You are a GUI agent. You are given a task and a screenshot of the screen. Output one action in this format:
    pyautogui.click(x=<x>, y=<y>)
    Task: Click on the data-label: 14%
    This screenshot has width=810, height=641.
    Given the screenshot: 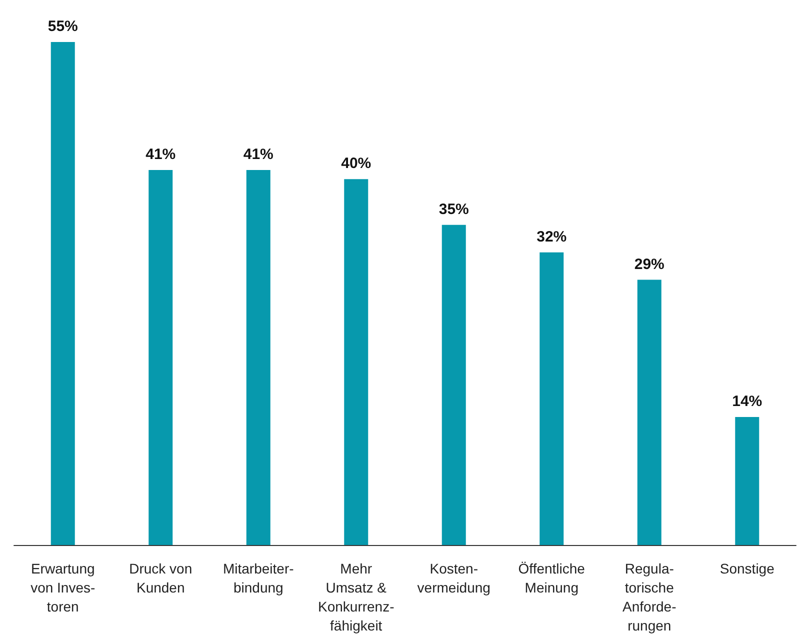 What is the action you would take?
    pyautogui.click(x=747, y=401)
    